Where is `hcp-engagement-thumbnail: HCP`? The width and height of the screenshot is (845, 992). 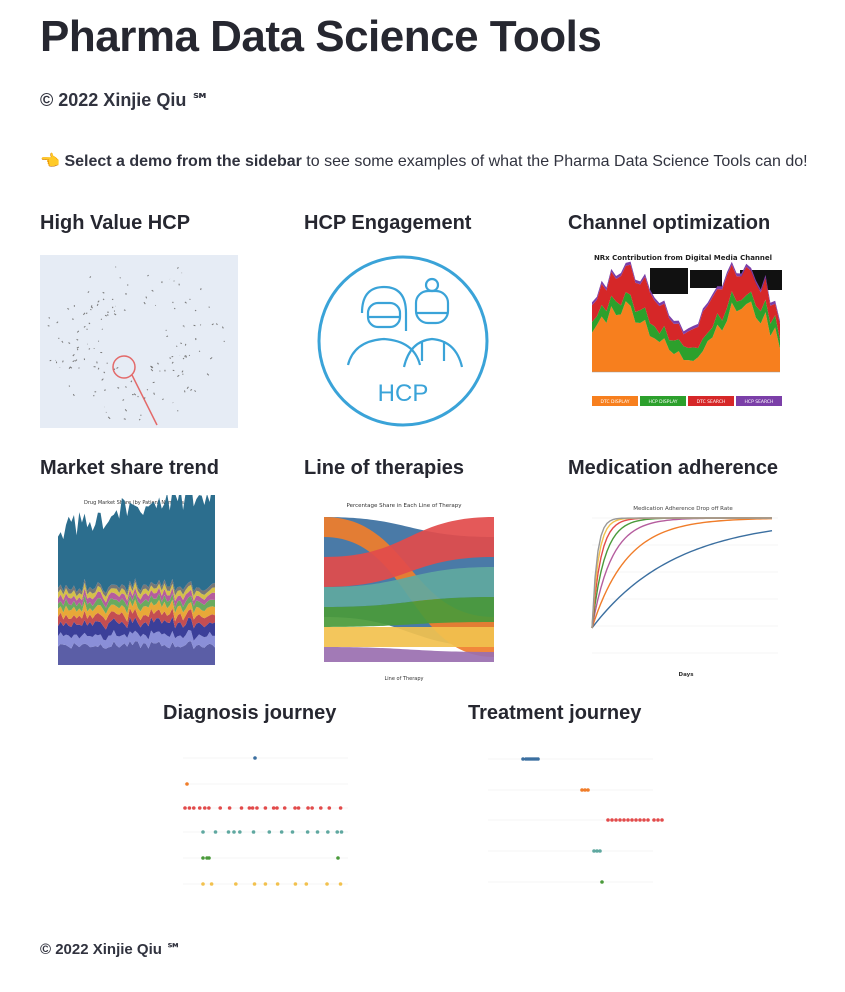 hcp-engagement-thumbnail: HCP is located at coordinates (403, 341).